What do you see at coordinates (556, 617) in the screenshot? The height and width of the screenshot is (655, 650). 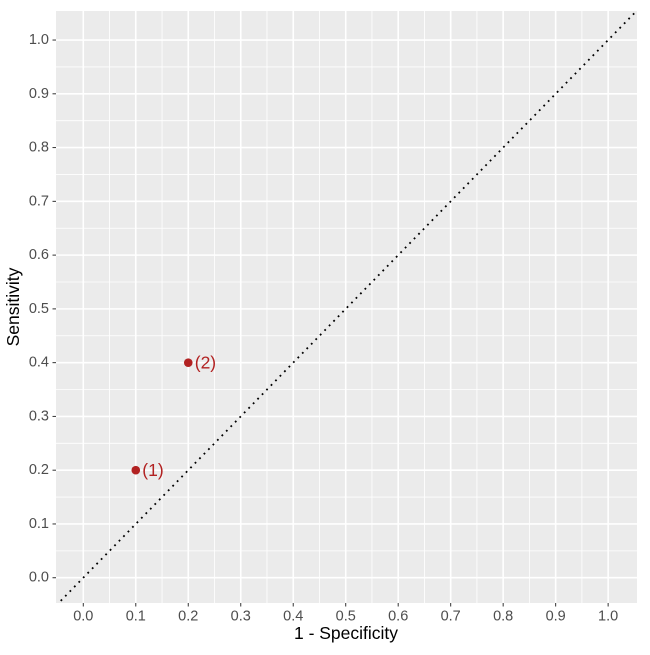 I see `x-tick-label: 0.9` at bounding box center [556, 617].